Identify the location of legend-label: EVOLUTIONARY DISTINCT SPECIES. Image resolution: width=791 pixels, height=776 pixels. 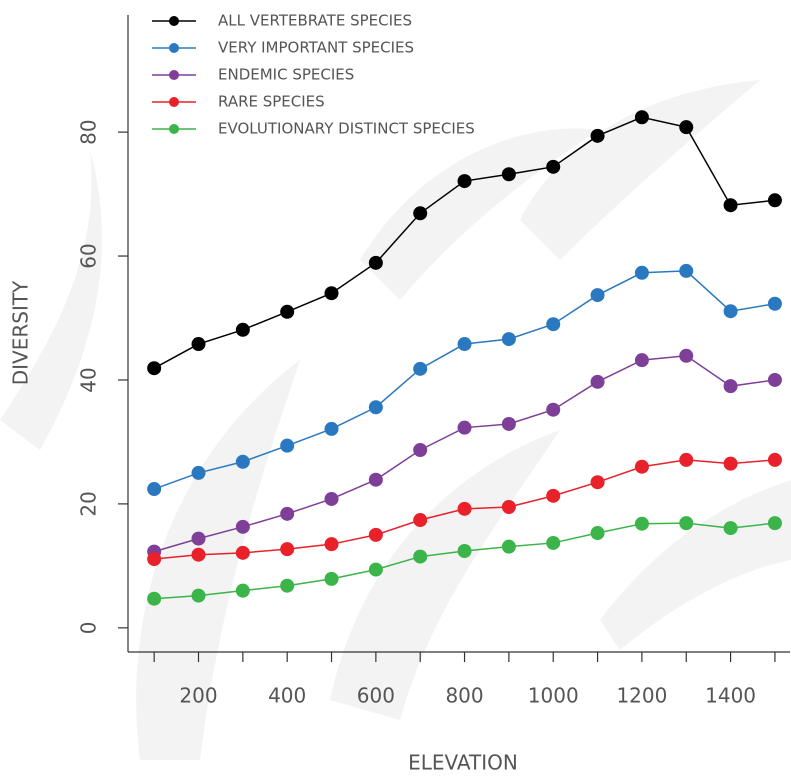
(346, 129).